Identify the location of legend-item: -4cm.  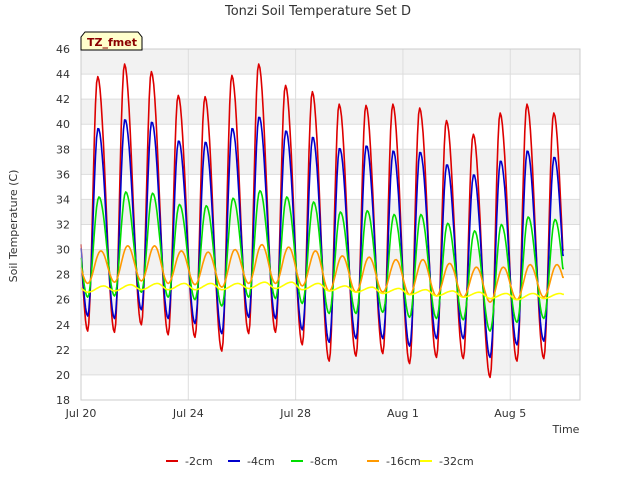
(251, 461).